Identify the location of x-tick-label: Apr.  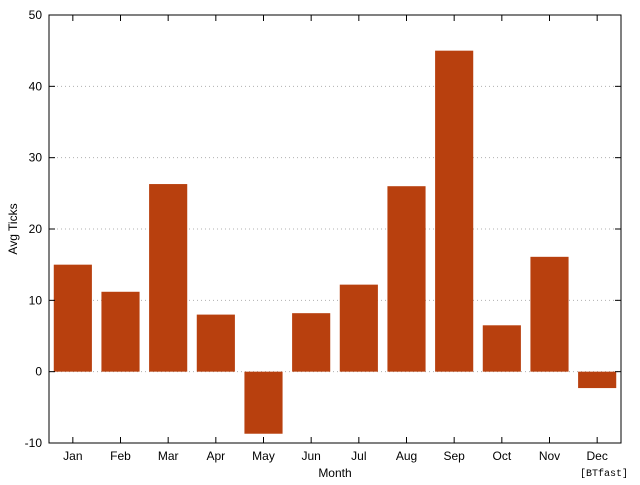
(215, 456).